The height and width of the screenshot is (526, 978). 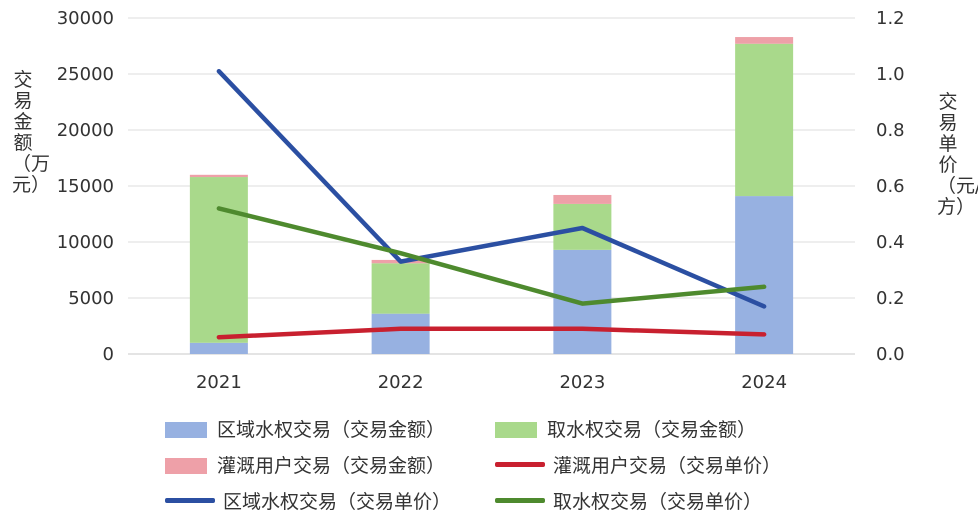 I want to click on right-axis-ticks: 0.0 0.2 0.4 0.6 0.8 1.0 1.2, so click(x=890, y=186).